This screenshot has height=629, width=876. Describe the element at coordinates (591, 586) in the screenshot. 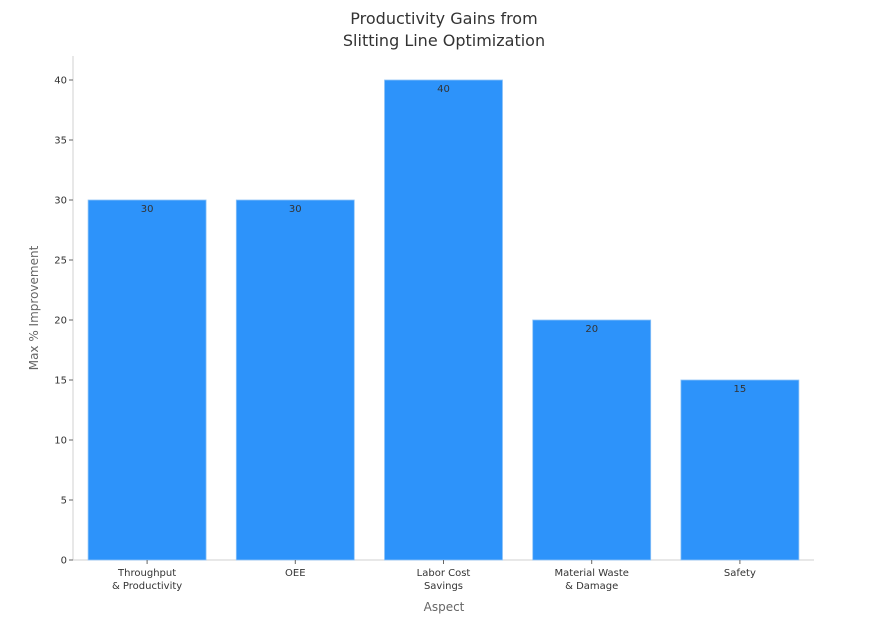

I see `x-tick-label: & Damage` at that location.